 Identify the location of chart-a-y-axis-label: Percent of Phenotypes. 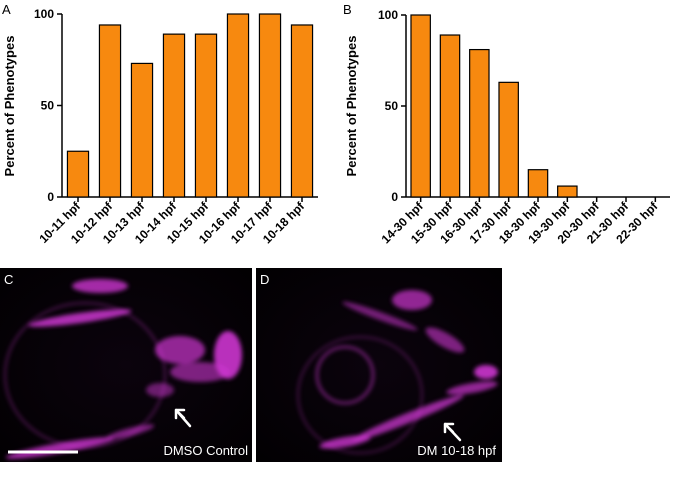
(9, 106).